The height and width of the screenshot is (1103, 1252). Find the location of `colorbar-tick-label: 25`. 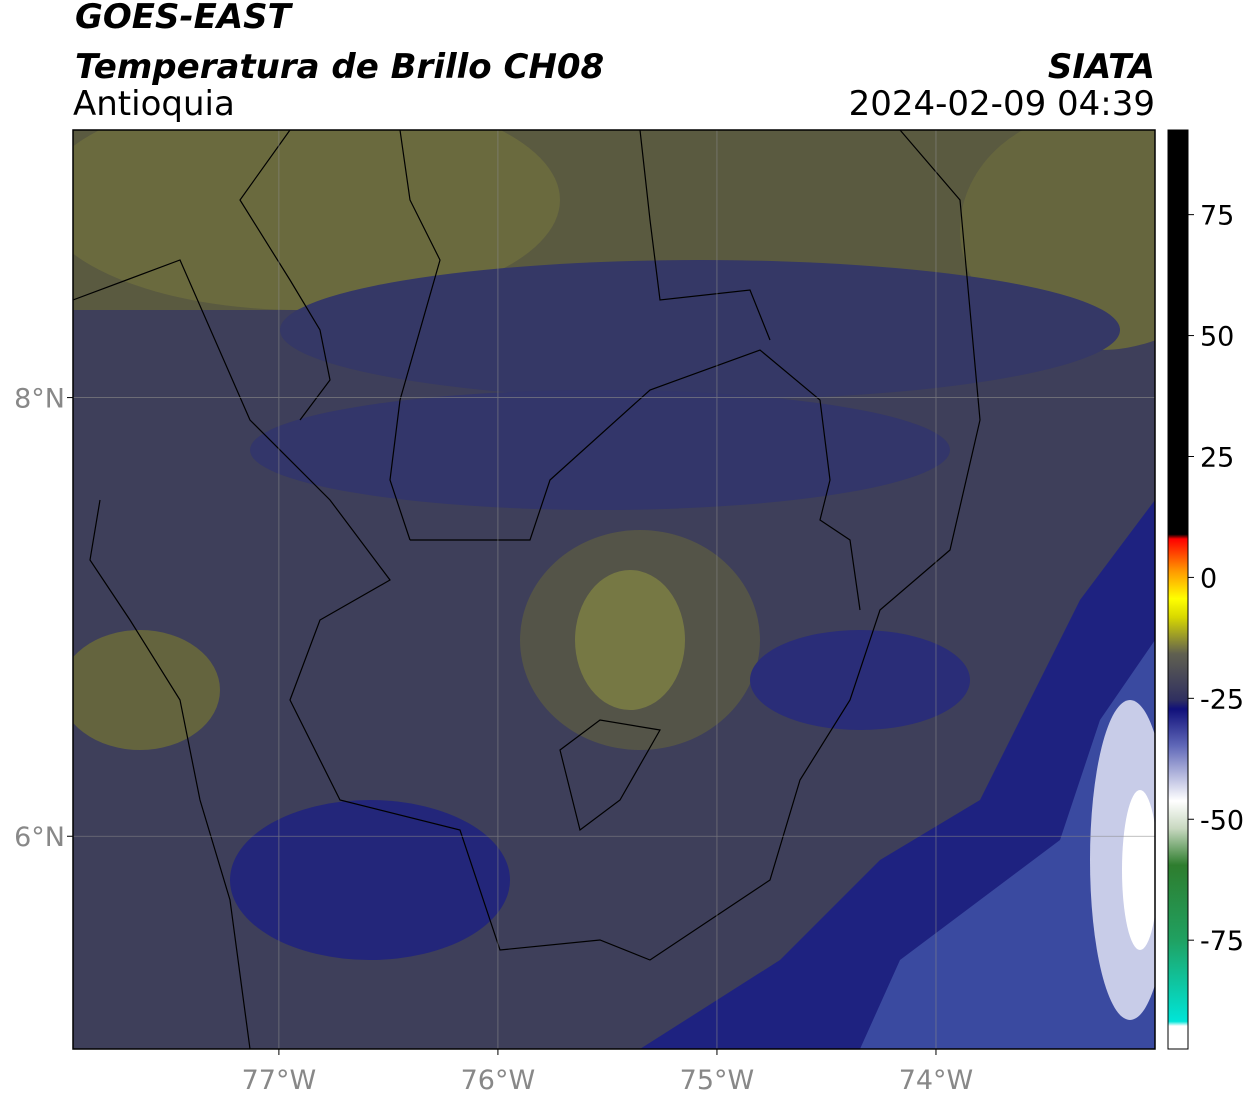

colorbar-tick-label: 25 is located at coordinates (1217, 457).